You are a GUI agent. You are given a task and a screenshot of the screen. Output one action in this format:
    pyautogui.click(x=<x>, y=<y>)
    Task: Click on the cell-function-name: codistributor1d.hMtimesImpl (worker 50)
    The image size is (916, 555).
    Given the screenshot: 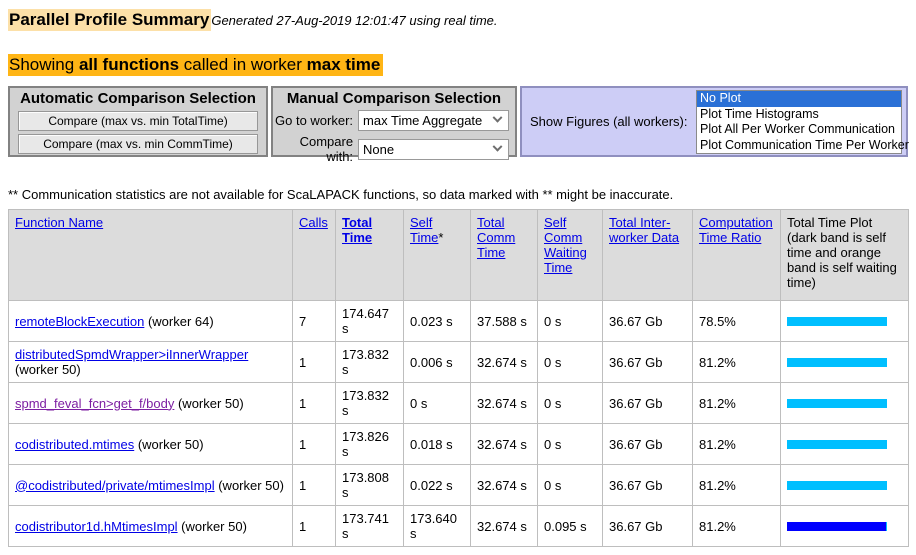 What is the action you would take?
    pyautogui.click(x=151, y=526)
    